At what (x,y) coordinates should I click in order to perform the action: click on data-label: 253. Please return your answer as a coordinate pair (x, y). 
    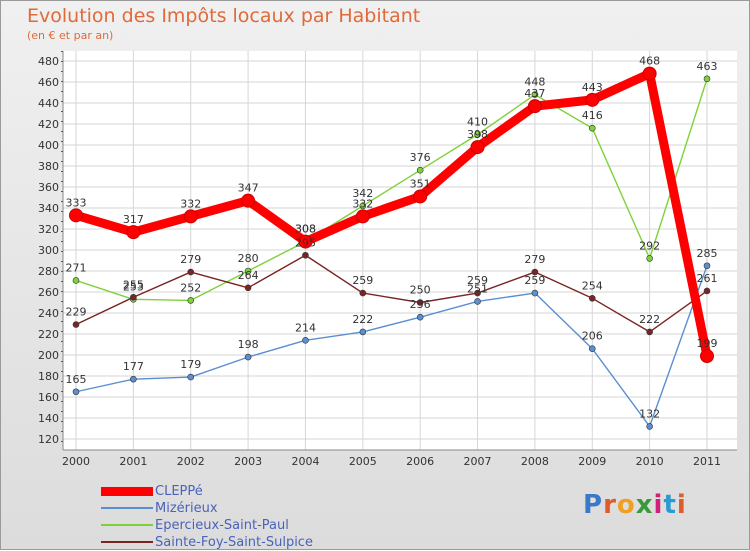
    Looking at the image, I should click on (133, 286).